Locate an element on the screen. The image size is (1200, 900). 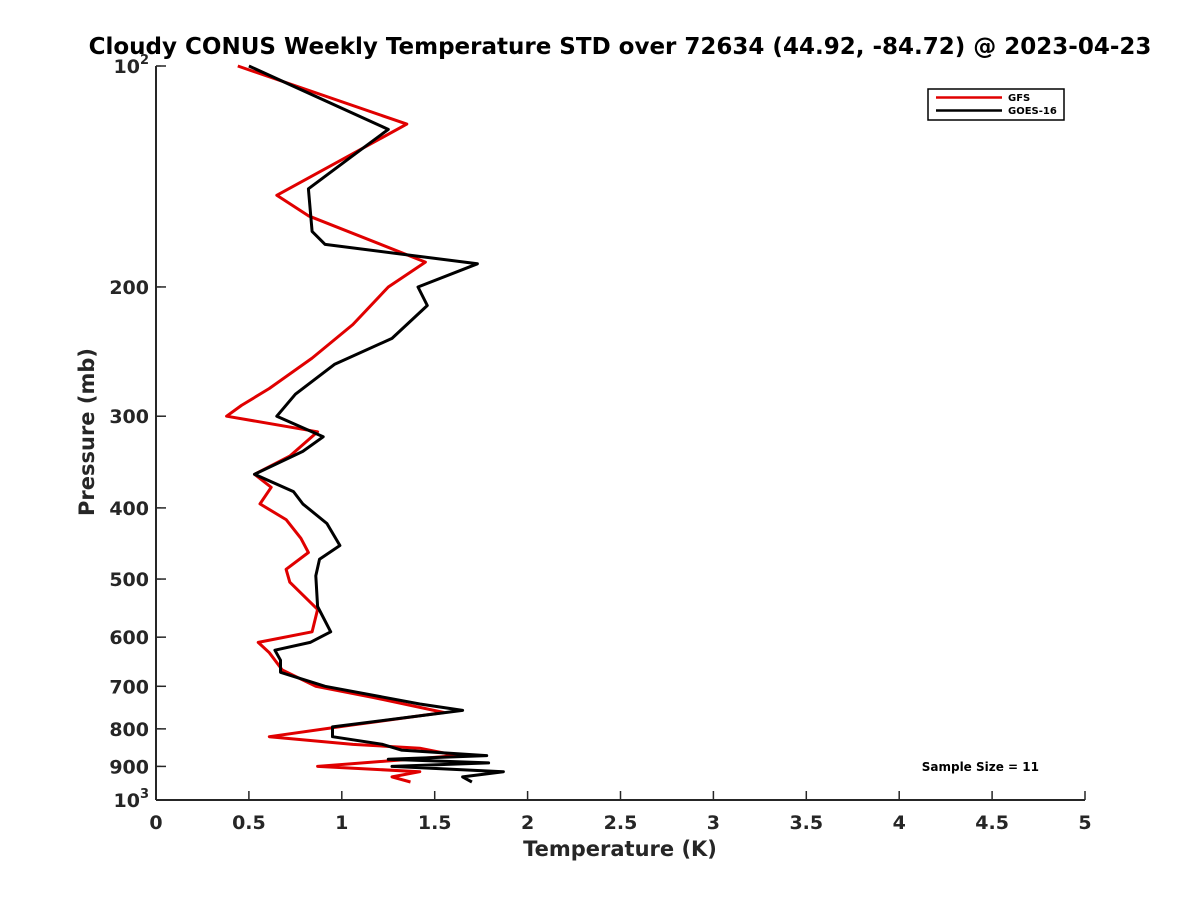
x-tick-label: 4 is located at coordinates (899, 823).